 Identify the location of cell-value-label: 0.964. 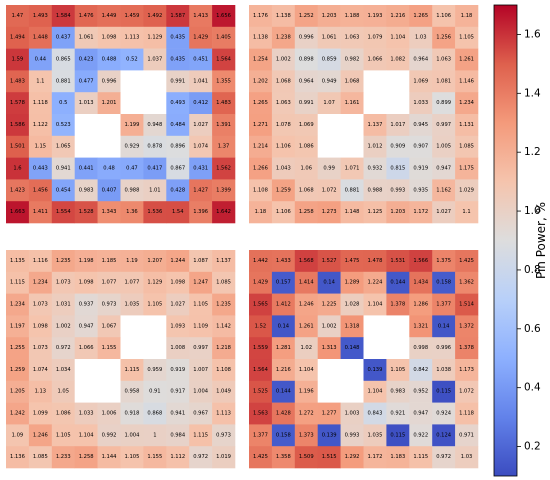
(421, 60).